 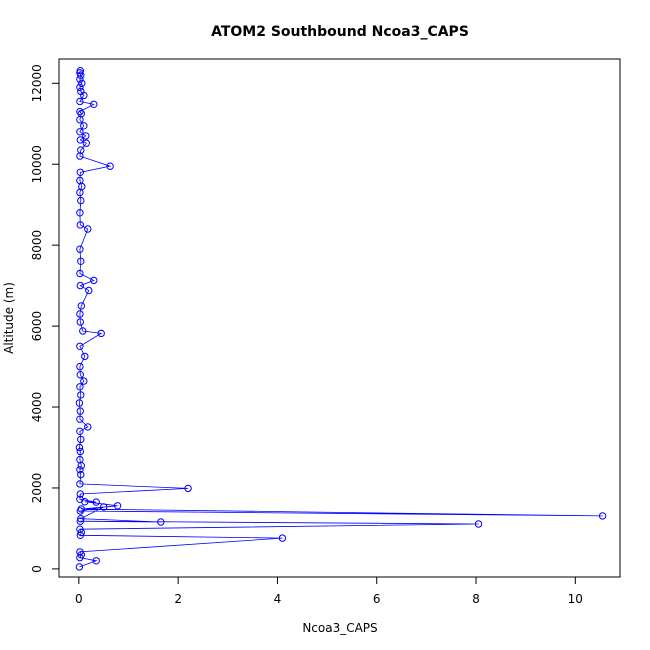 What do you see at coordinates (37, 164) in the screenshot?
I see `y-tick-label: 10000` at bounding box center [37, 164].